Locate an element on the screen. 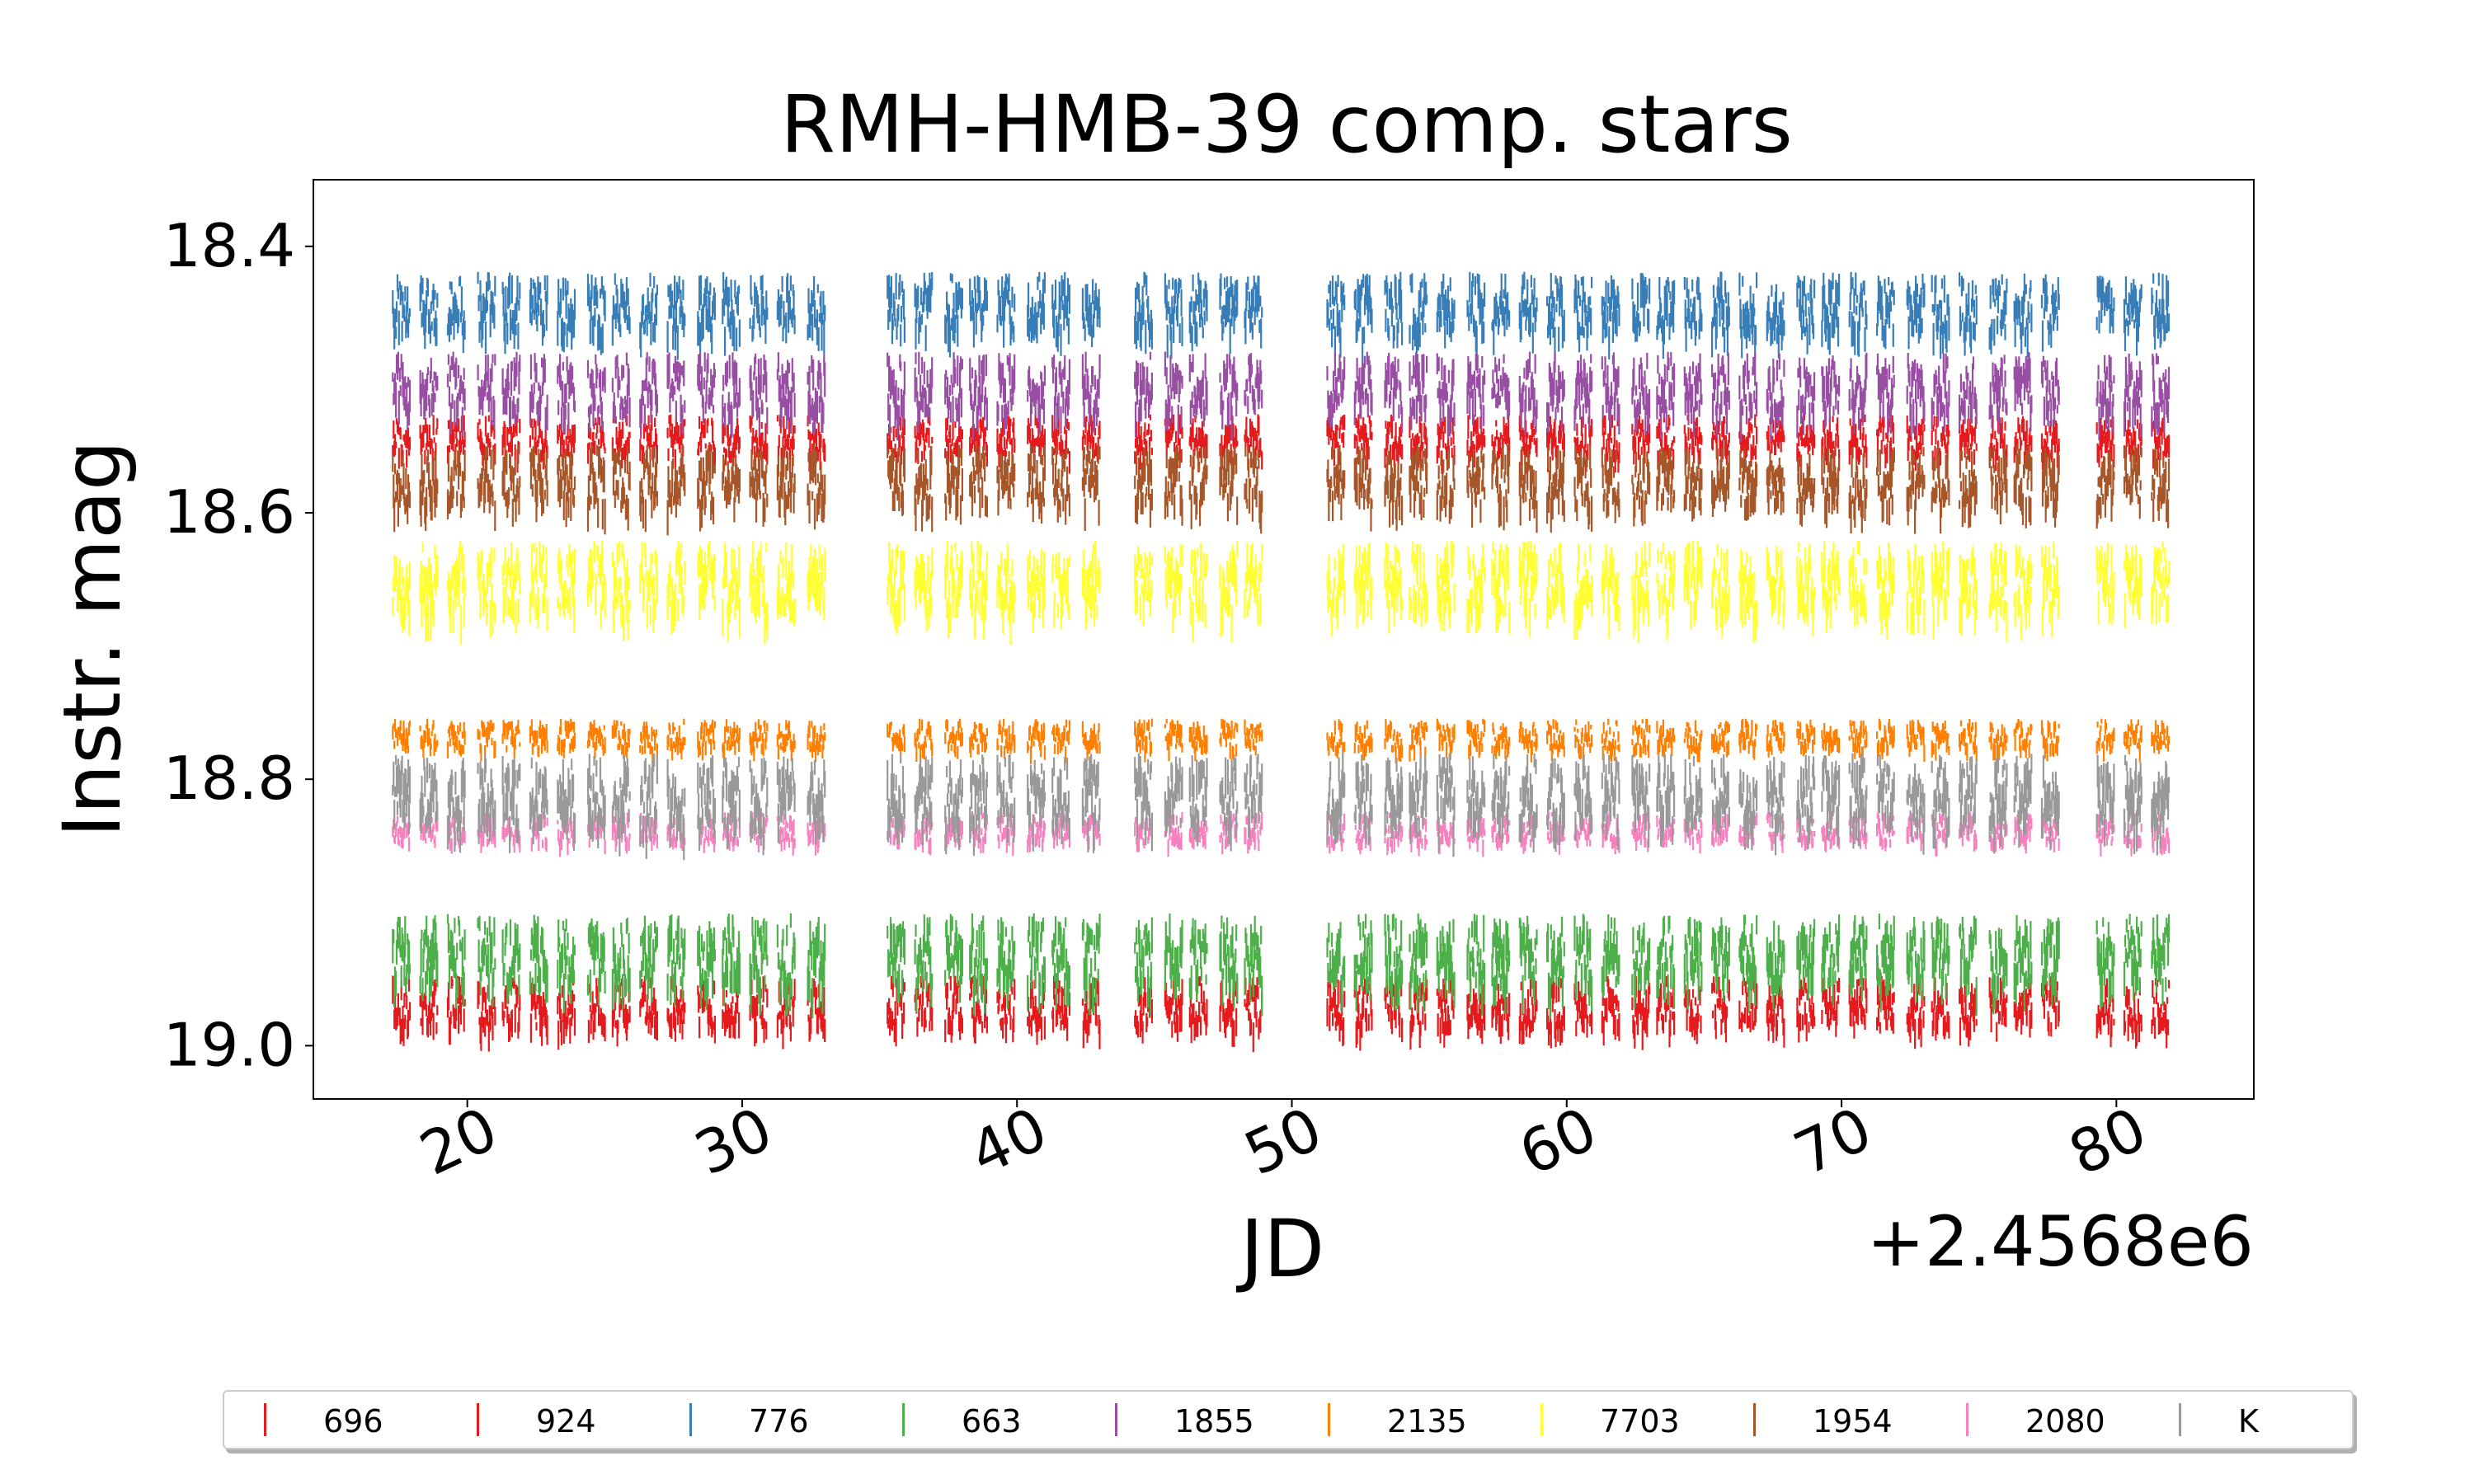 This screenshot has height=1484, width=2474. legend: 696 924 776 663 1855 2135 7703 1954 2080 K is located at coordinates (1288, 1419).